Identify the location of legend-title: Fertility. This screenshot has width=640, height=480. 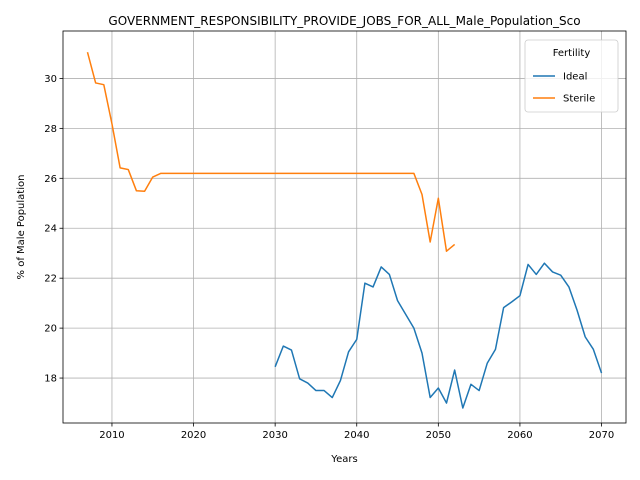
(572, 53).